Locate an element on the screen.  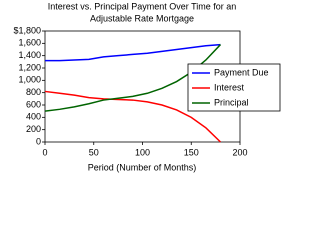
y-tick-label: 1,400 is located at coordinates (29, 55).